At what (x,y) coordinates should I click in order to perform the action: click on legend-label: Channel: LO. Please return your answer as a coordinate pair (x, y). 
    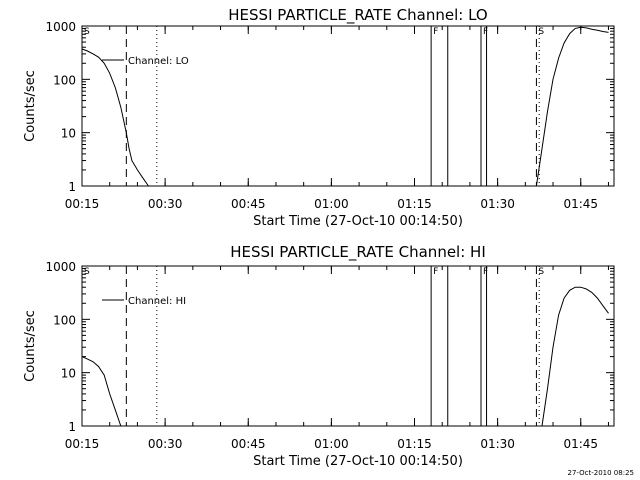
    Looking at the image, I should click on (158, 61).